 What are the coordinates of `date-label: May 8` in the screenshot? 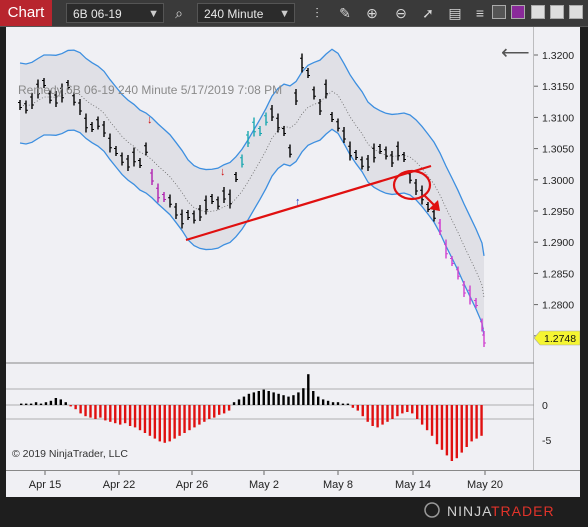 It's located at (338, 485).